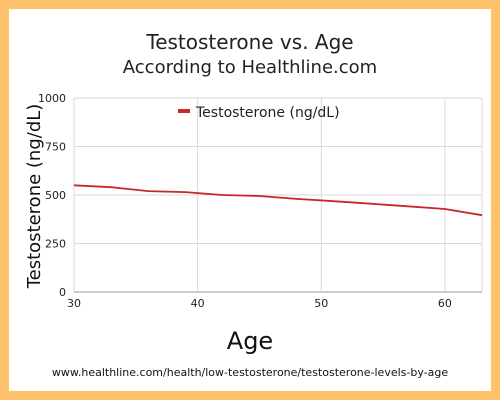  Describe the element at coordinates (250, 67) in the screenshot. I see `chart-subtitle: According to Healthline.com` at that location.